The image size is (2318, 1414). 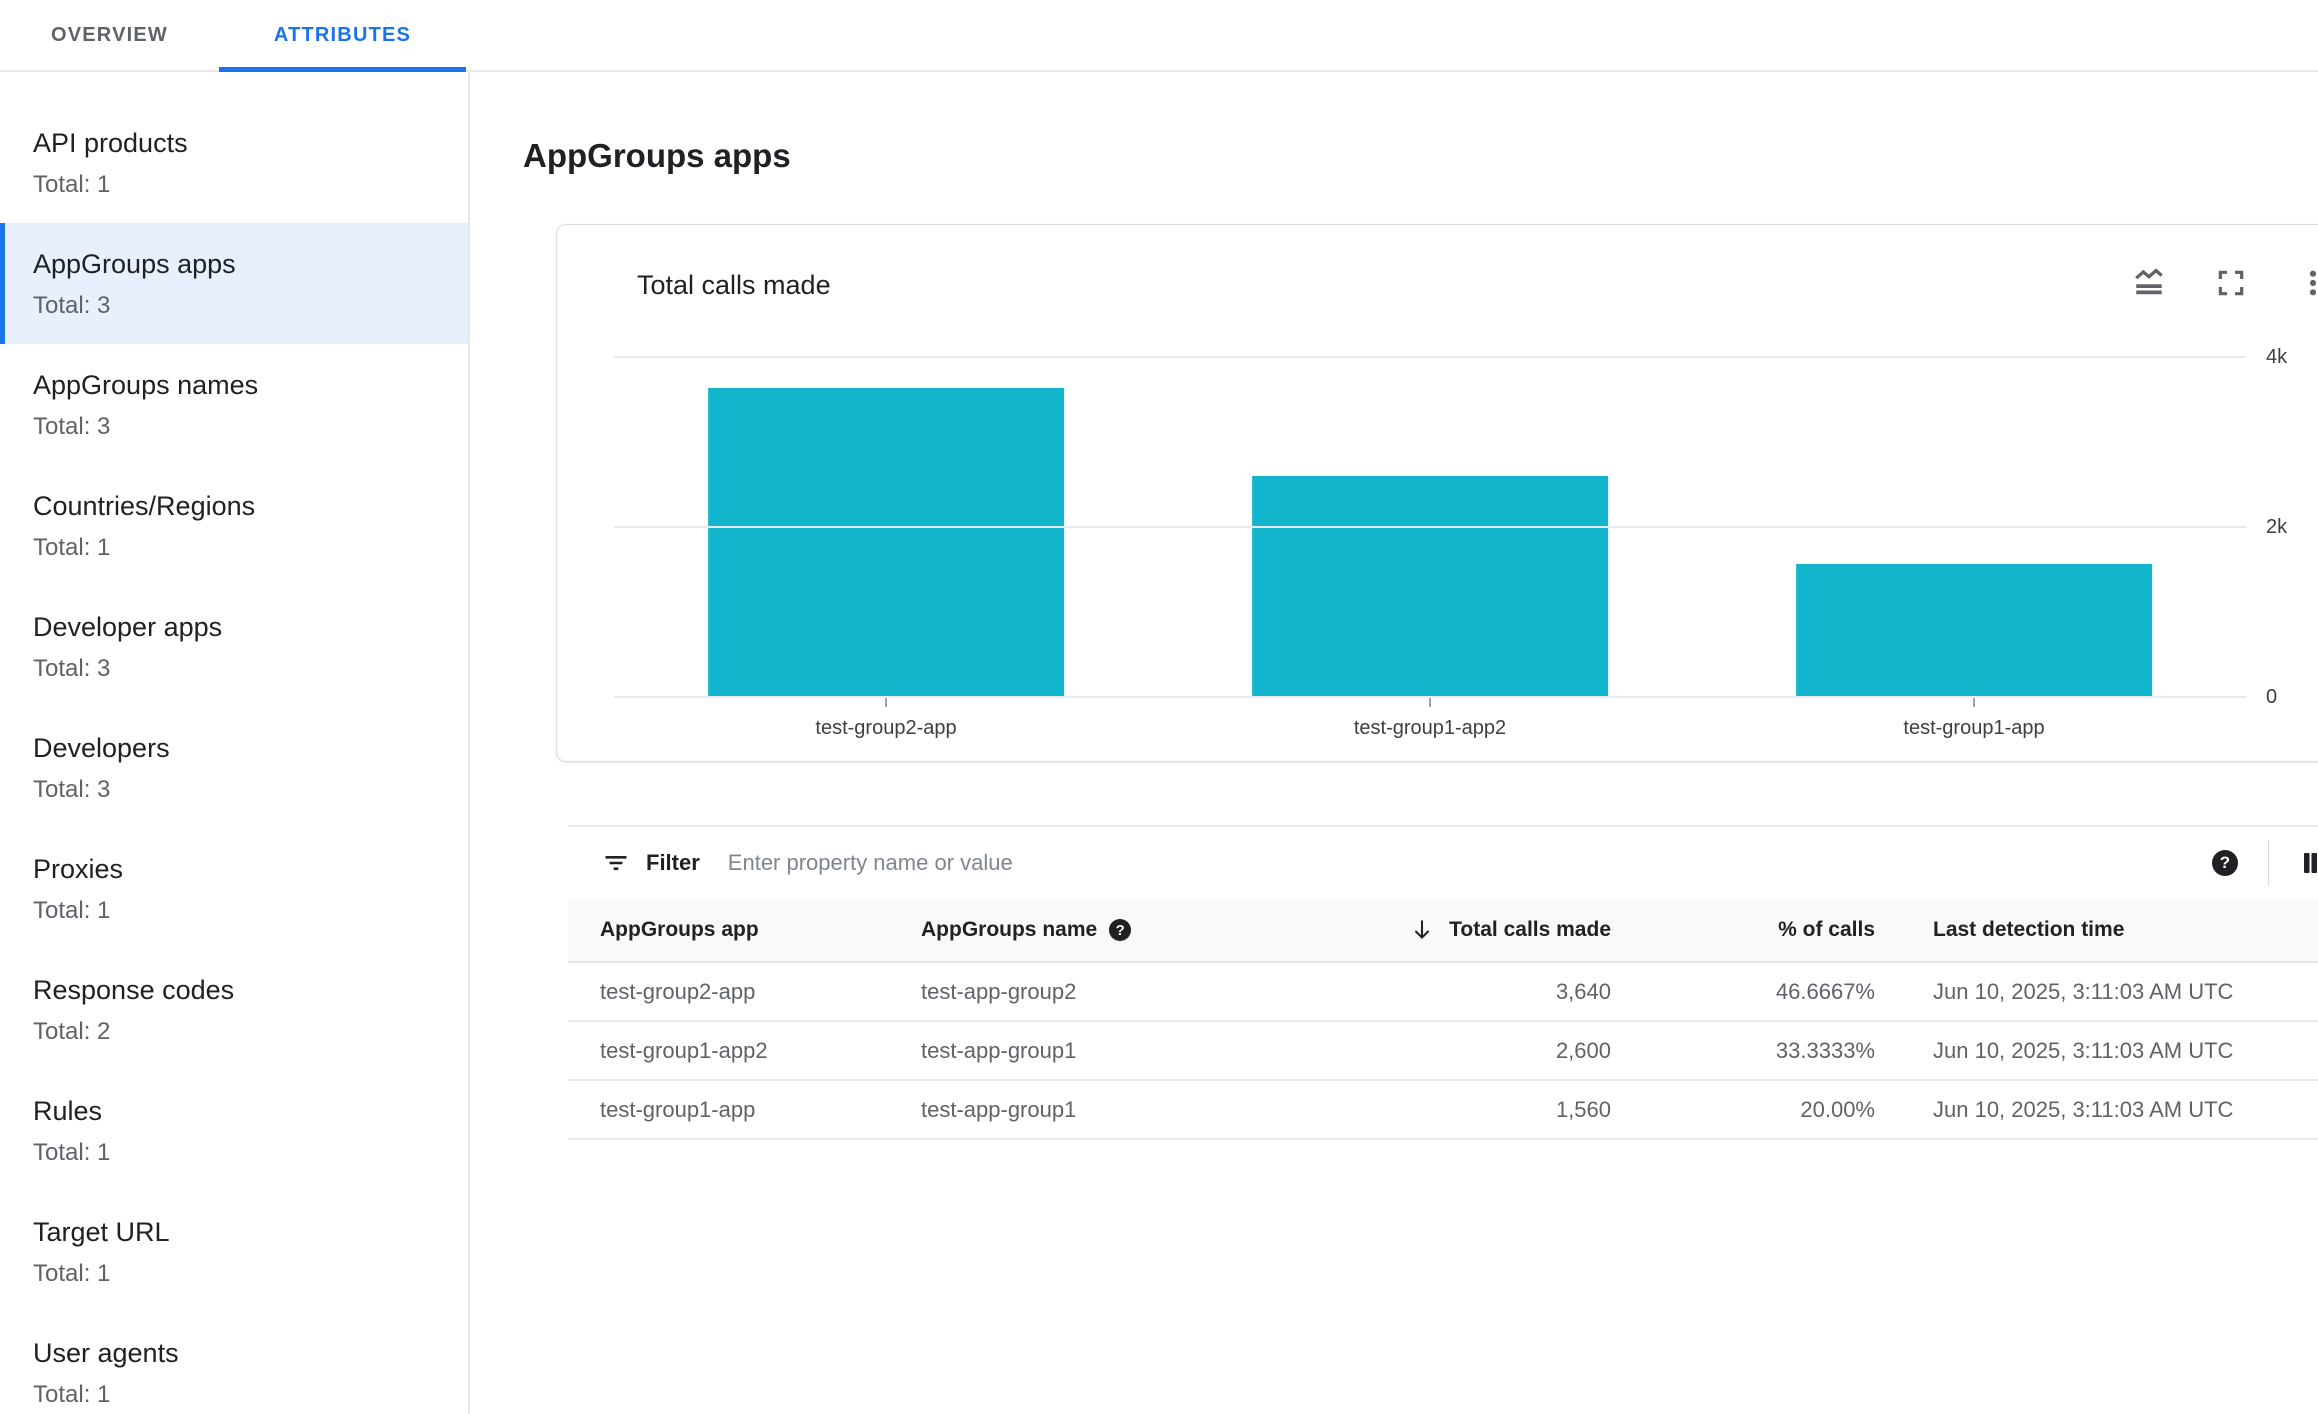 What do you see at coordinates (2149, 283) in the screenshot?
I see `area-chart-icon` at bounding box center [2149, 283].